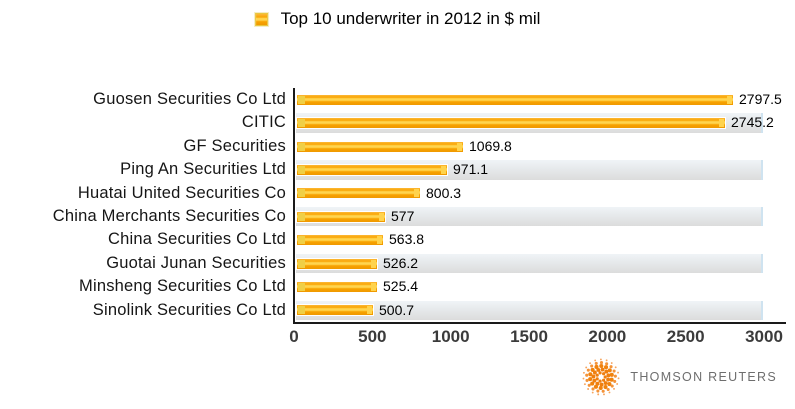  What do you see at coordinates (401, 286) in the screenshot?
I see `value-label: 525.4` at bounding box center [401, 286].